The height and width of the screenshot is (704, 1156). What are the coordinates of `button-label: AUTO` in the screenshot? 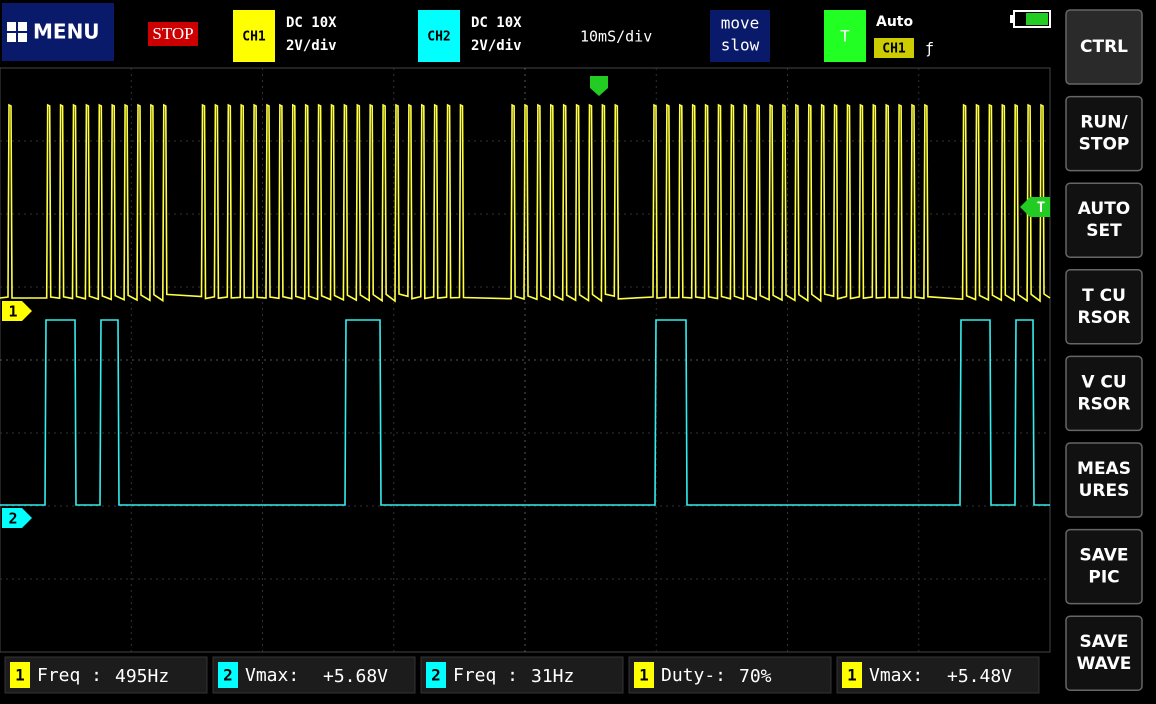 It's located at (1104, 209).